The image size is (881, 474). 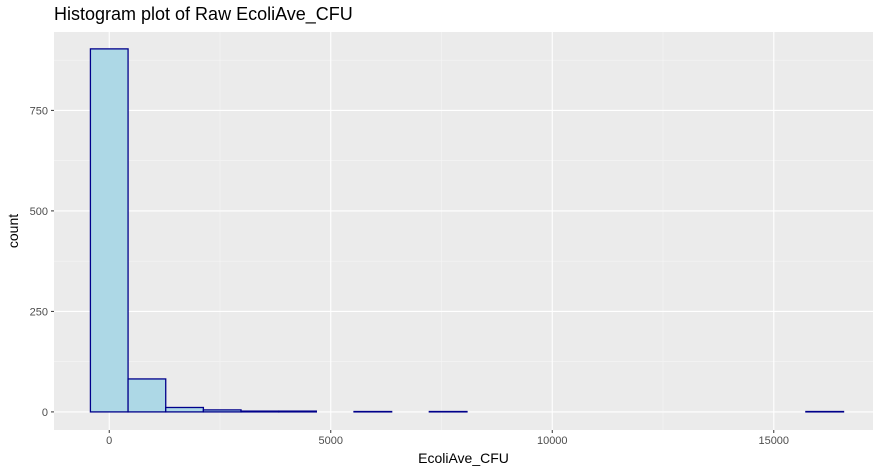 What do you see at coordinates (45, 413) in the screenshot?
I see `y-tick-label: 0` at bounding box center [45, 413].